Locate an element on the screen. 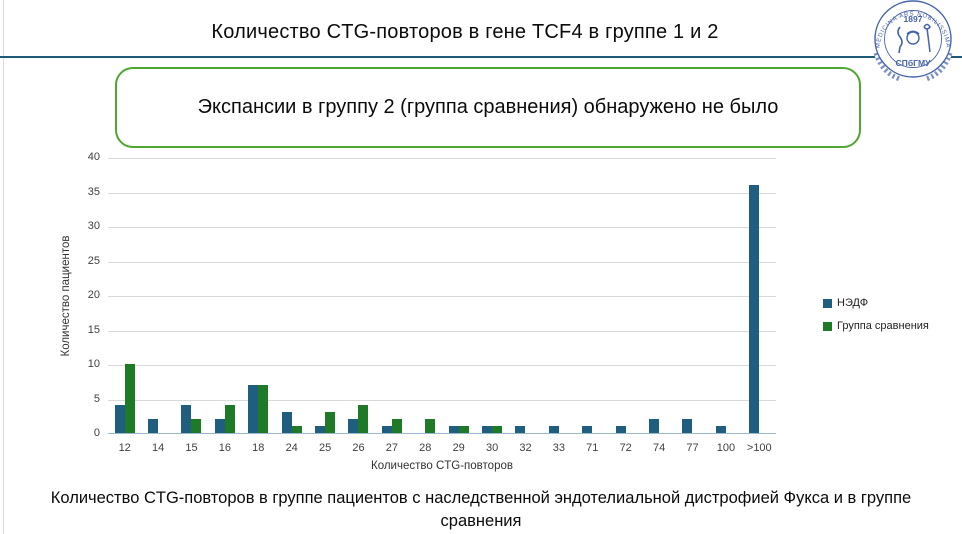  x-tick-label: 32 is located at coordinates (525, 448).